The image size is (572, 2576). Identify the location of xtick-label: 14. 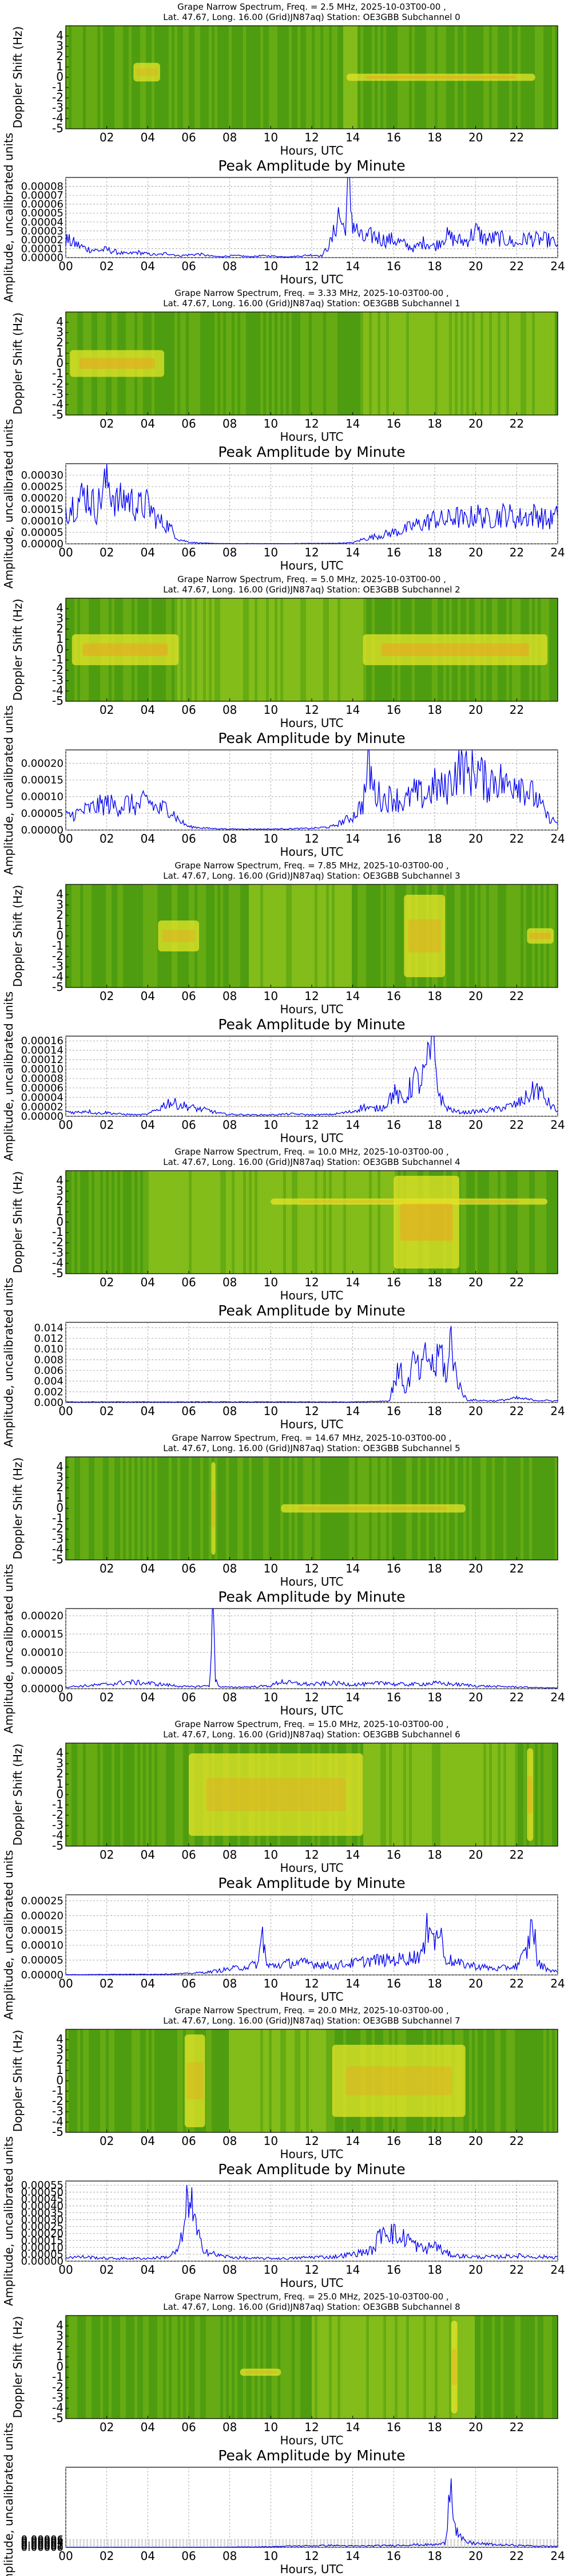
(352, 2270).